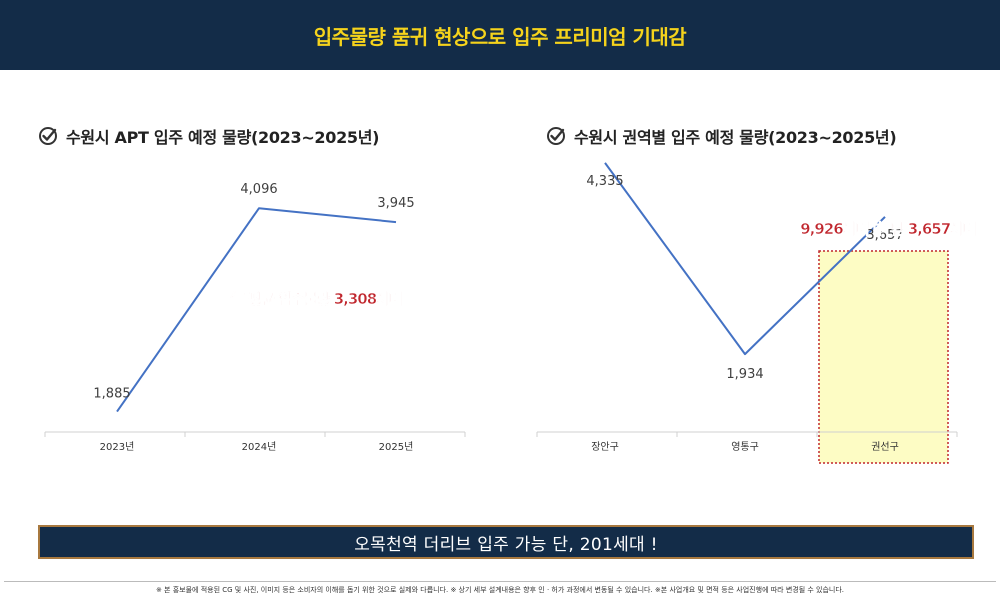  Describe the element at coordinates (111, 394) in the screenshot. I see `data-label: 1,885` at that location.